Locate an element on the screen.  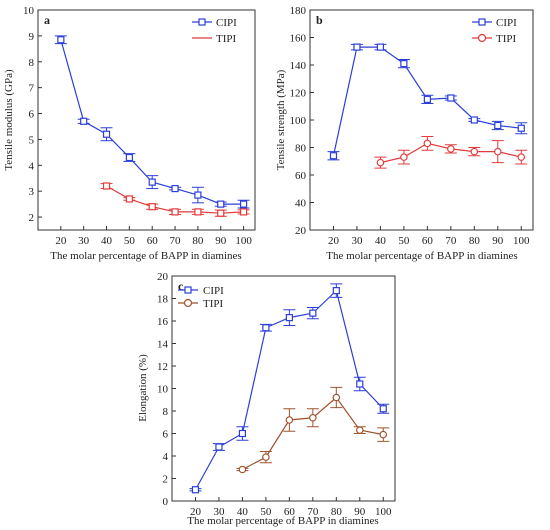
y-tick-label: 40 is located at coordinates (301, 204).